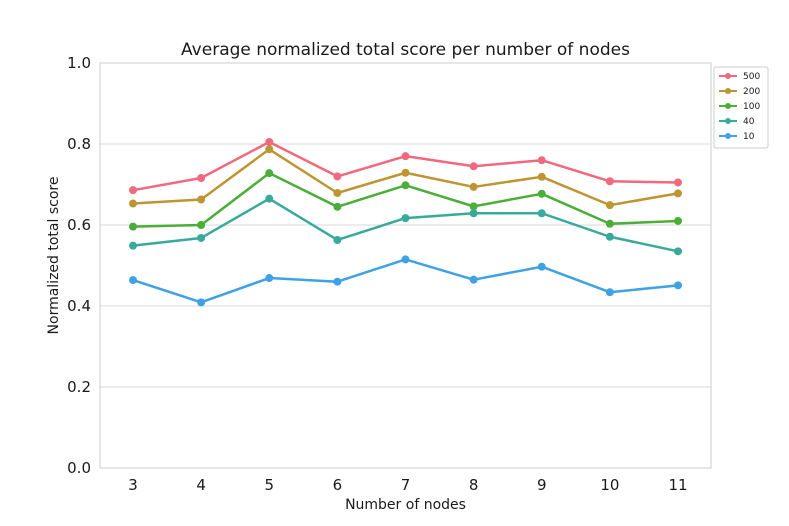 Image resolution: width=789 pixels, height=526 pixels. I want to click on legend-item: 100, so click(739, 107).